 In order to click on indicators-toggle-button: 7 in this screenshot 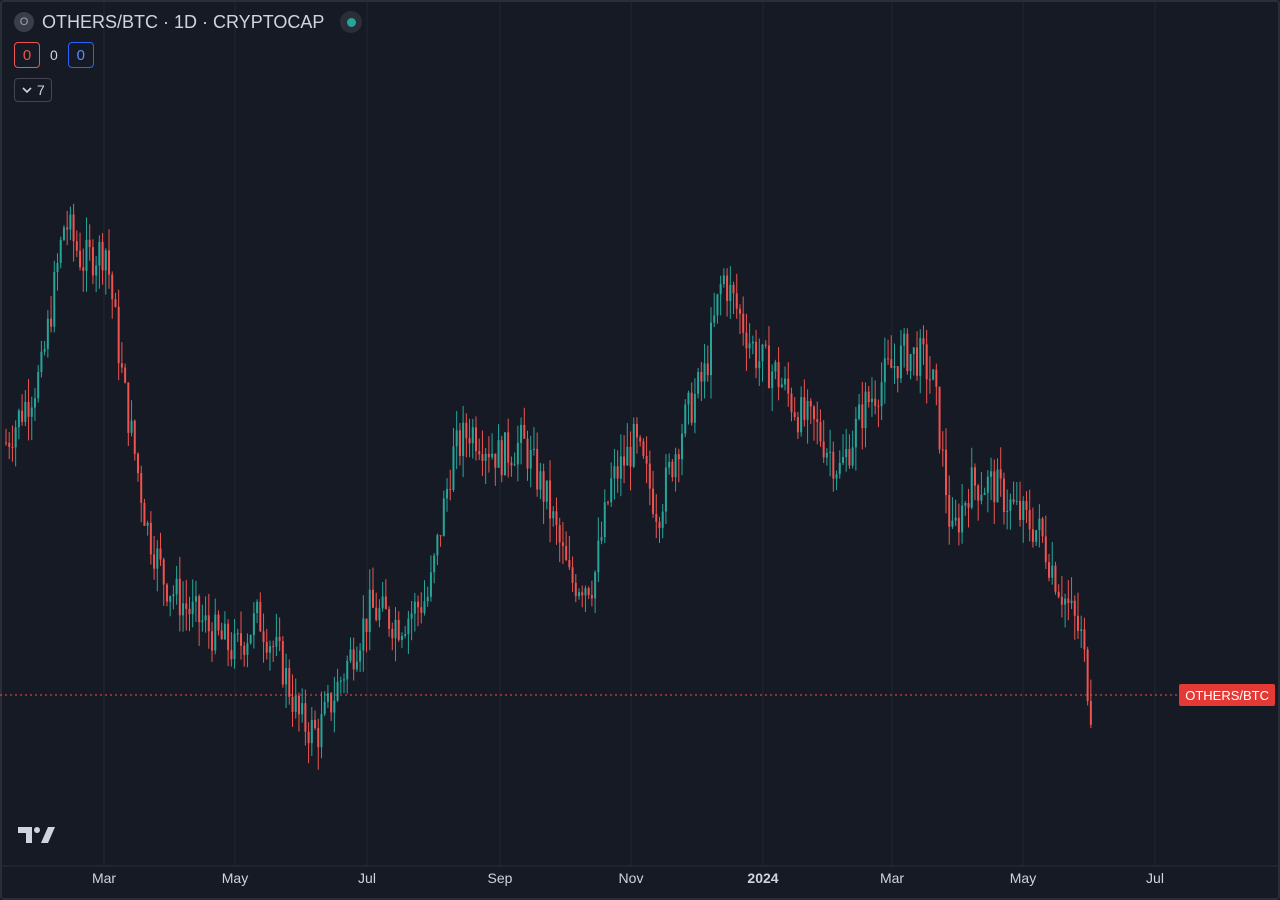, I will do `click(33, 90)`.